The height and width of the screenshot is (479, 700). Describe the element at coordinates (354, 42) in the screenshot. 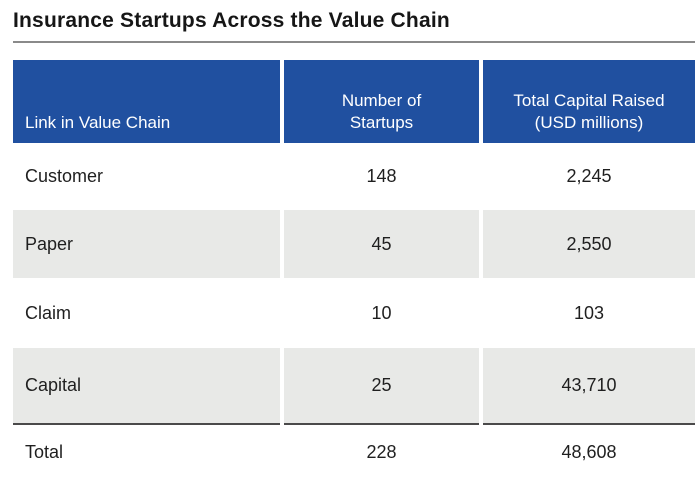

I see `title-rule` at that location.